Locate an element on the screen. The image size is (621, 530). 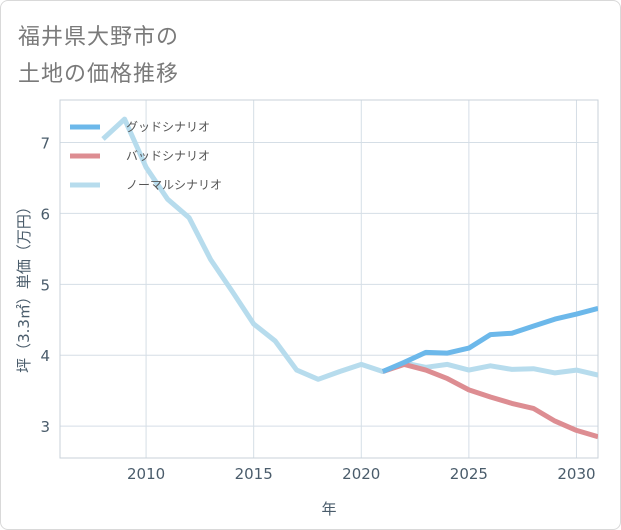
legend-label: バッドシナリオ is located at coordinates (168, 156).